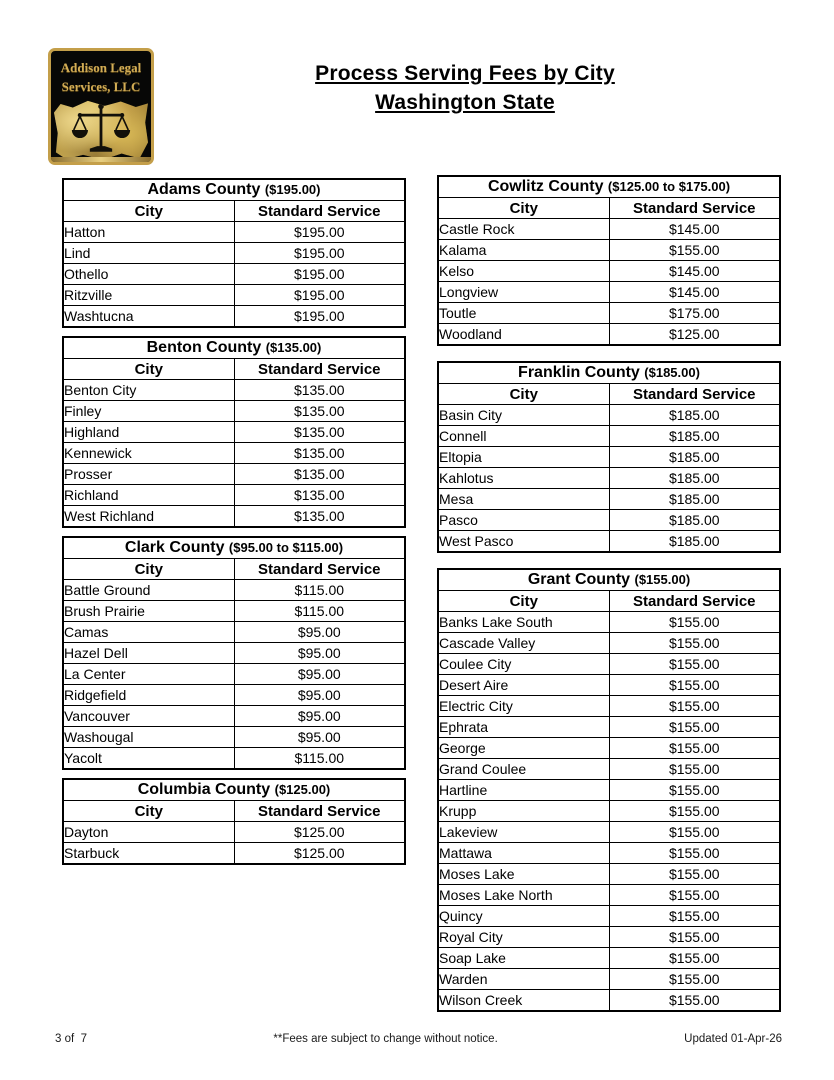 This screenshot has height=1080, width=834. I want to click on county-name: Franklin County, so click(581, 372).